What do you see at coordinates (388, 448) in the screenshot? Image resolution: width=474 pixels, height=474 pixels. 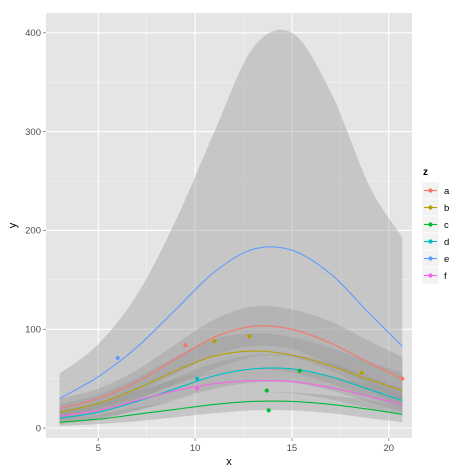 I see `x-tick-label: 20` at bounding box center [388, 448].